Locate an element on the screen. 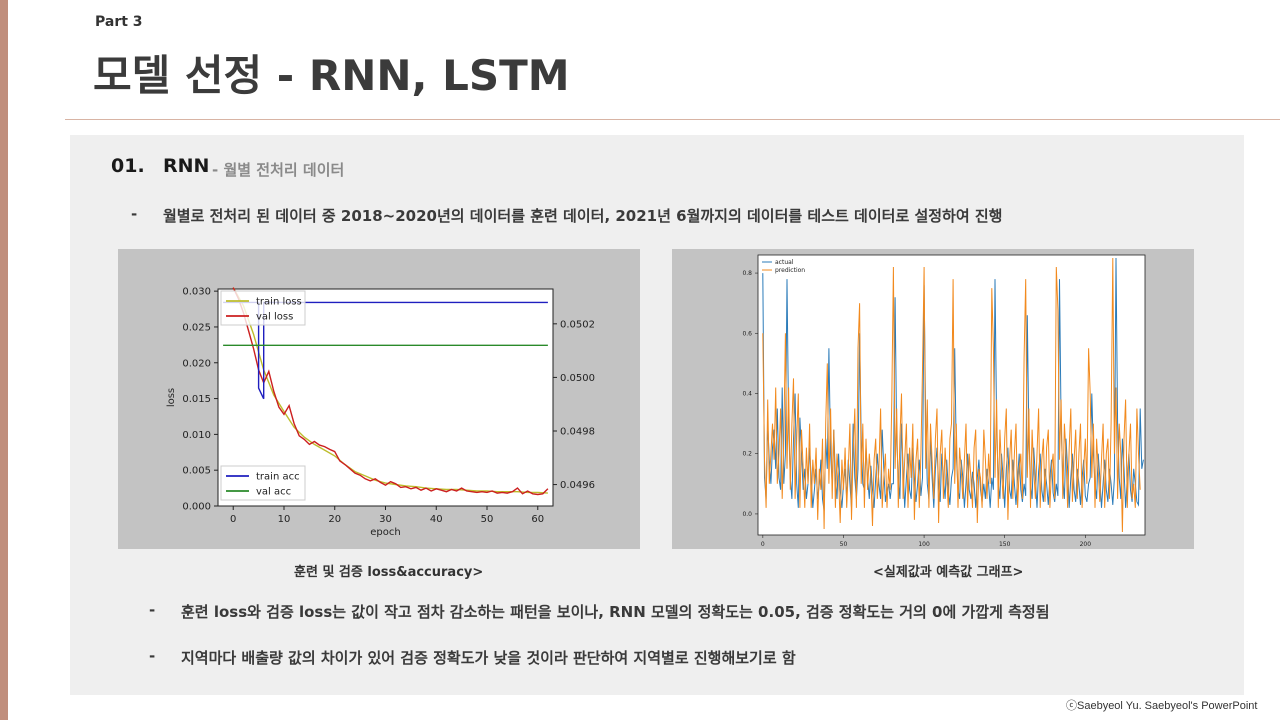  y2-tick-label: 0.0496 is located at coordinates (577, 485).